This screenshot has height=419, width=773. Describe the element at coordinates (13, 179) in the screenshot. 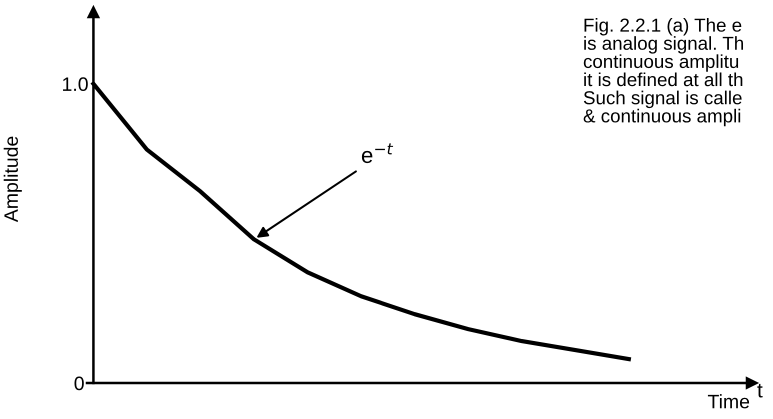

I see `y-axis-title: Amplitude` at that location.